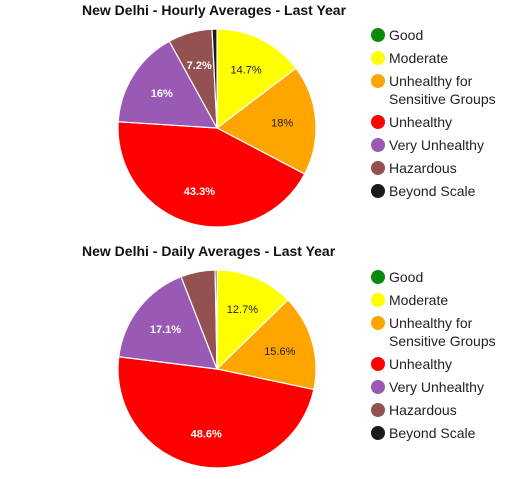  I want to click on daily-slice-label-unhealthy: 48.6%, so click(206, 434).